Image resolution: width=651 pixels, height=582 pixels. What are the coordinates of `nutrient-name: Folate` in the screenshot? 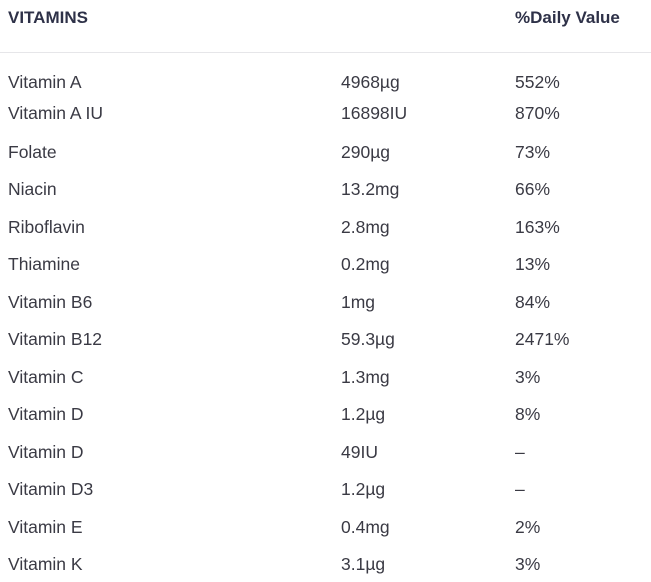 It's located at (32, 151).